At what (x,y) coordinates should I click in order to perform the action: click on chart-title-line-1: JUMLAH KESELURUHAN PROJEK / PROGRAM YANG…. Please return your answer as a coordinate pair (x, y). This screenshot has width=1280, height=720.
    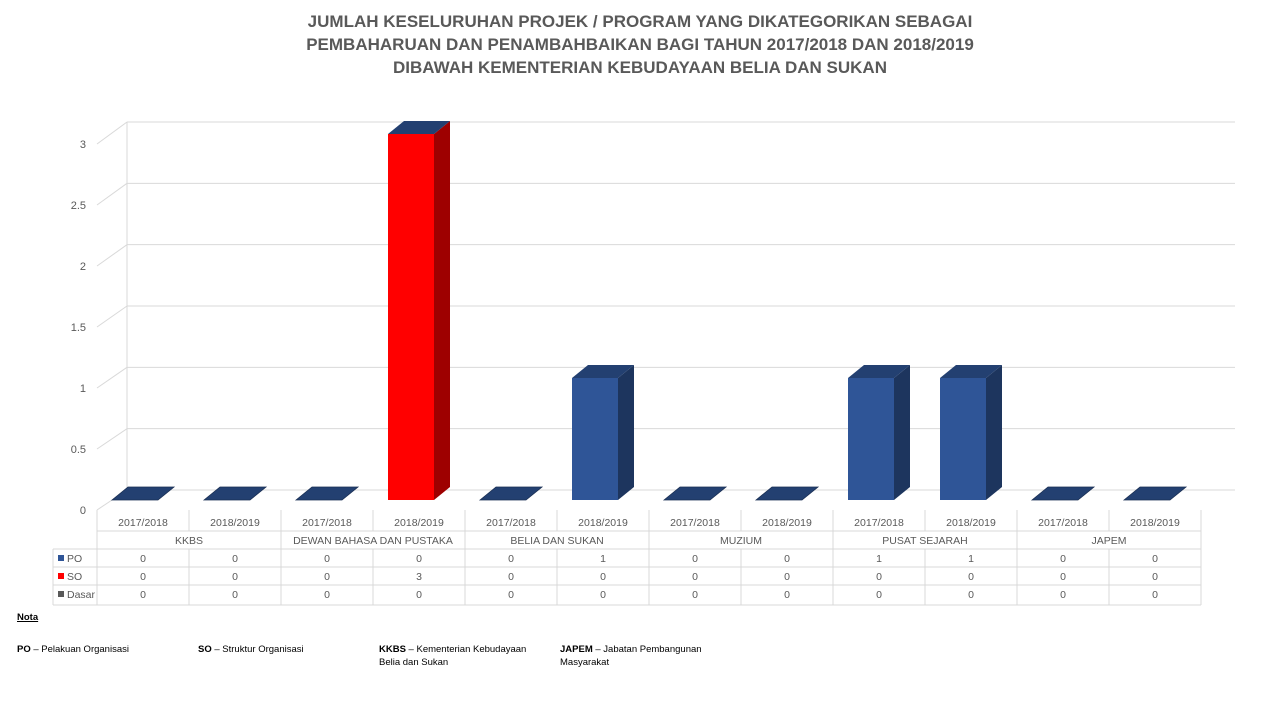
    Looking at the image, I should click on (640, 21).